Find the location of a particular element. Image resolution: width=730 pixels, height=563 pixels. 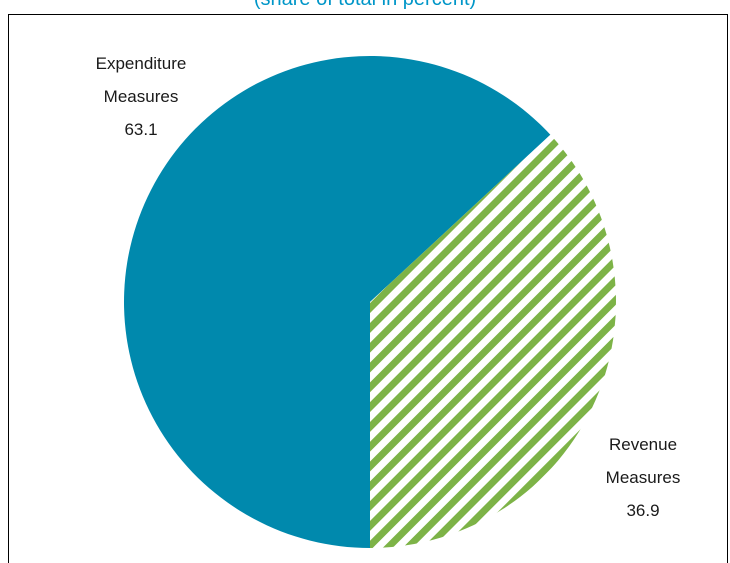

slice-label-expenditure-value: 63.1 is located at coordinates (140, 129).